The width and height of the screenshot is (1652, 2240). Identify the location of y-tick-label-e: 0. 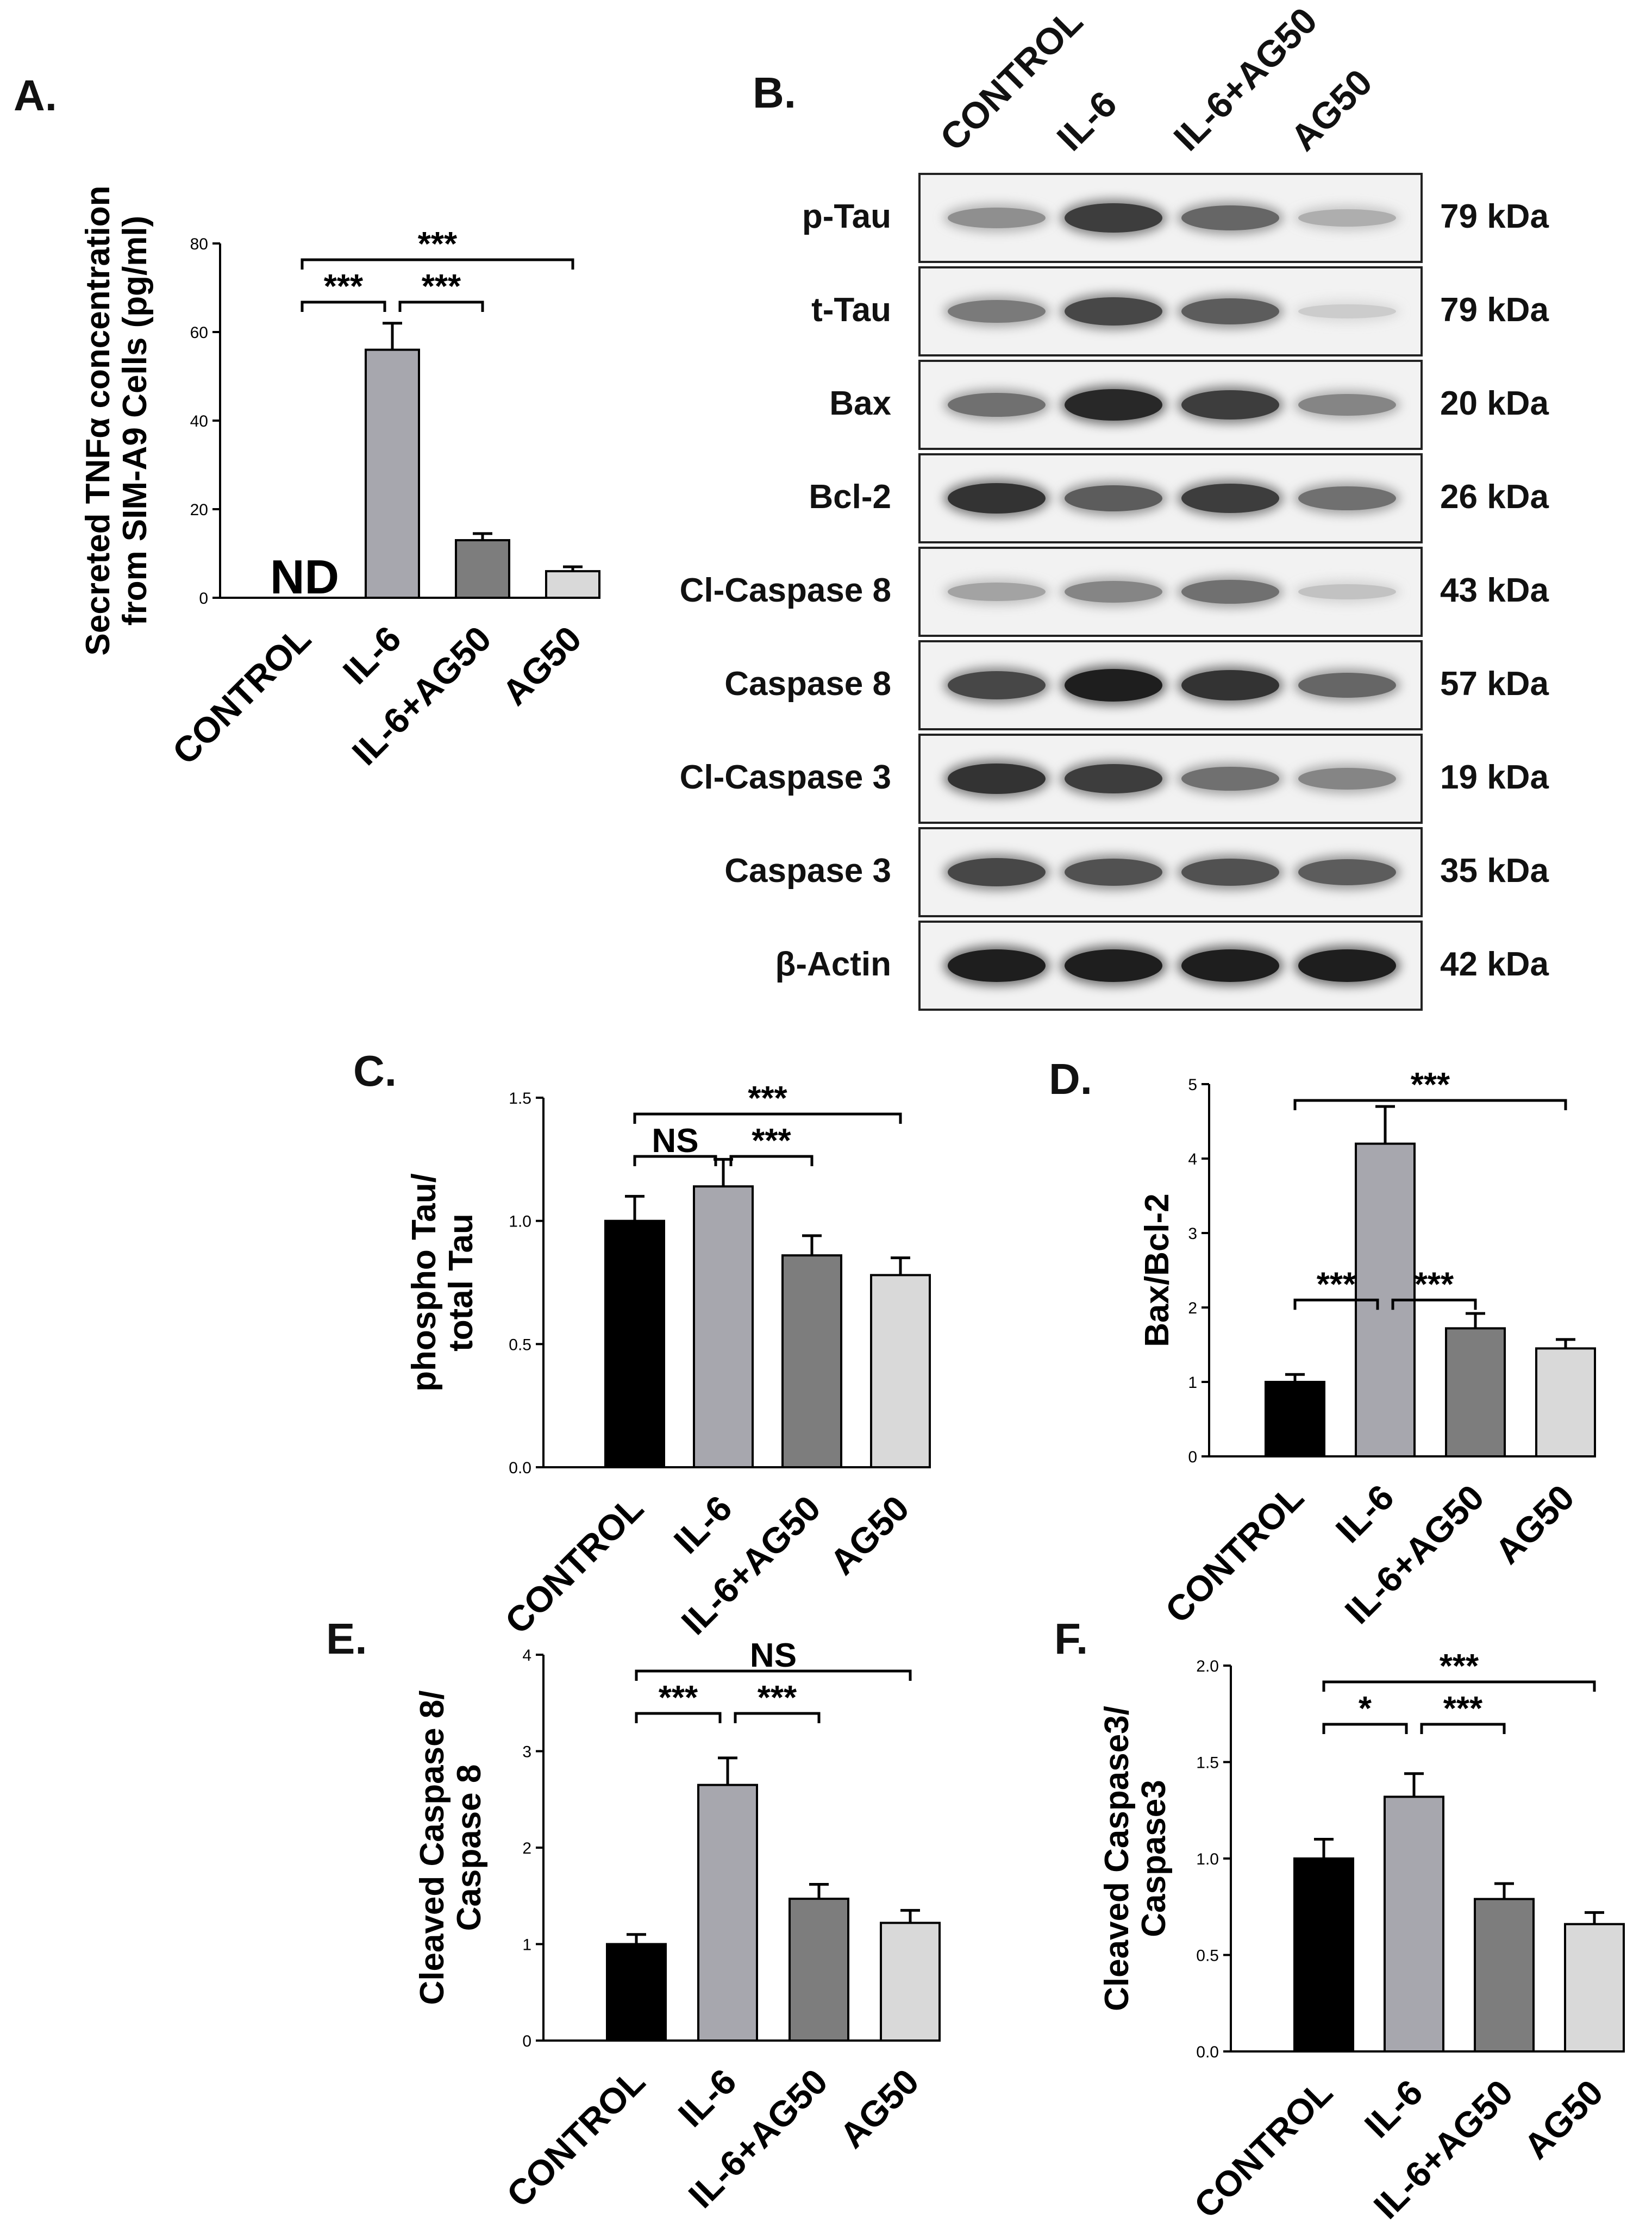
(526, 2041).